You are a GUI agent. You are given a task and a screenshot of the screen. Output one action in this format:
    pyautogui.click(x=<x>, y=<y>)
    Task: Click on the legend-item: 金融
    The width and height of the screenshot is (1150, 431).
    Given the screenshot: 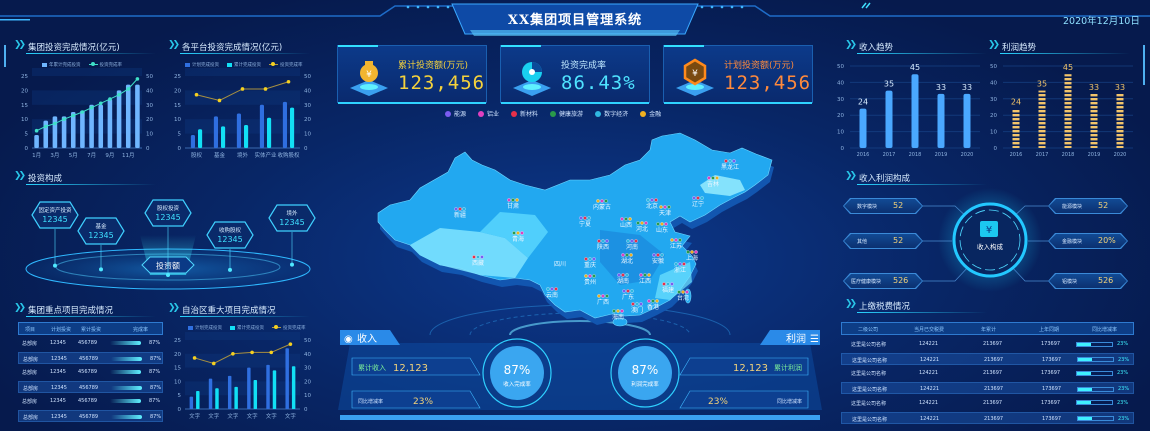 What is the action you would take?
    pyautogui.click(x=650, y=113)
    